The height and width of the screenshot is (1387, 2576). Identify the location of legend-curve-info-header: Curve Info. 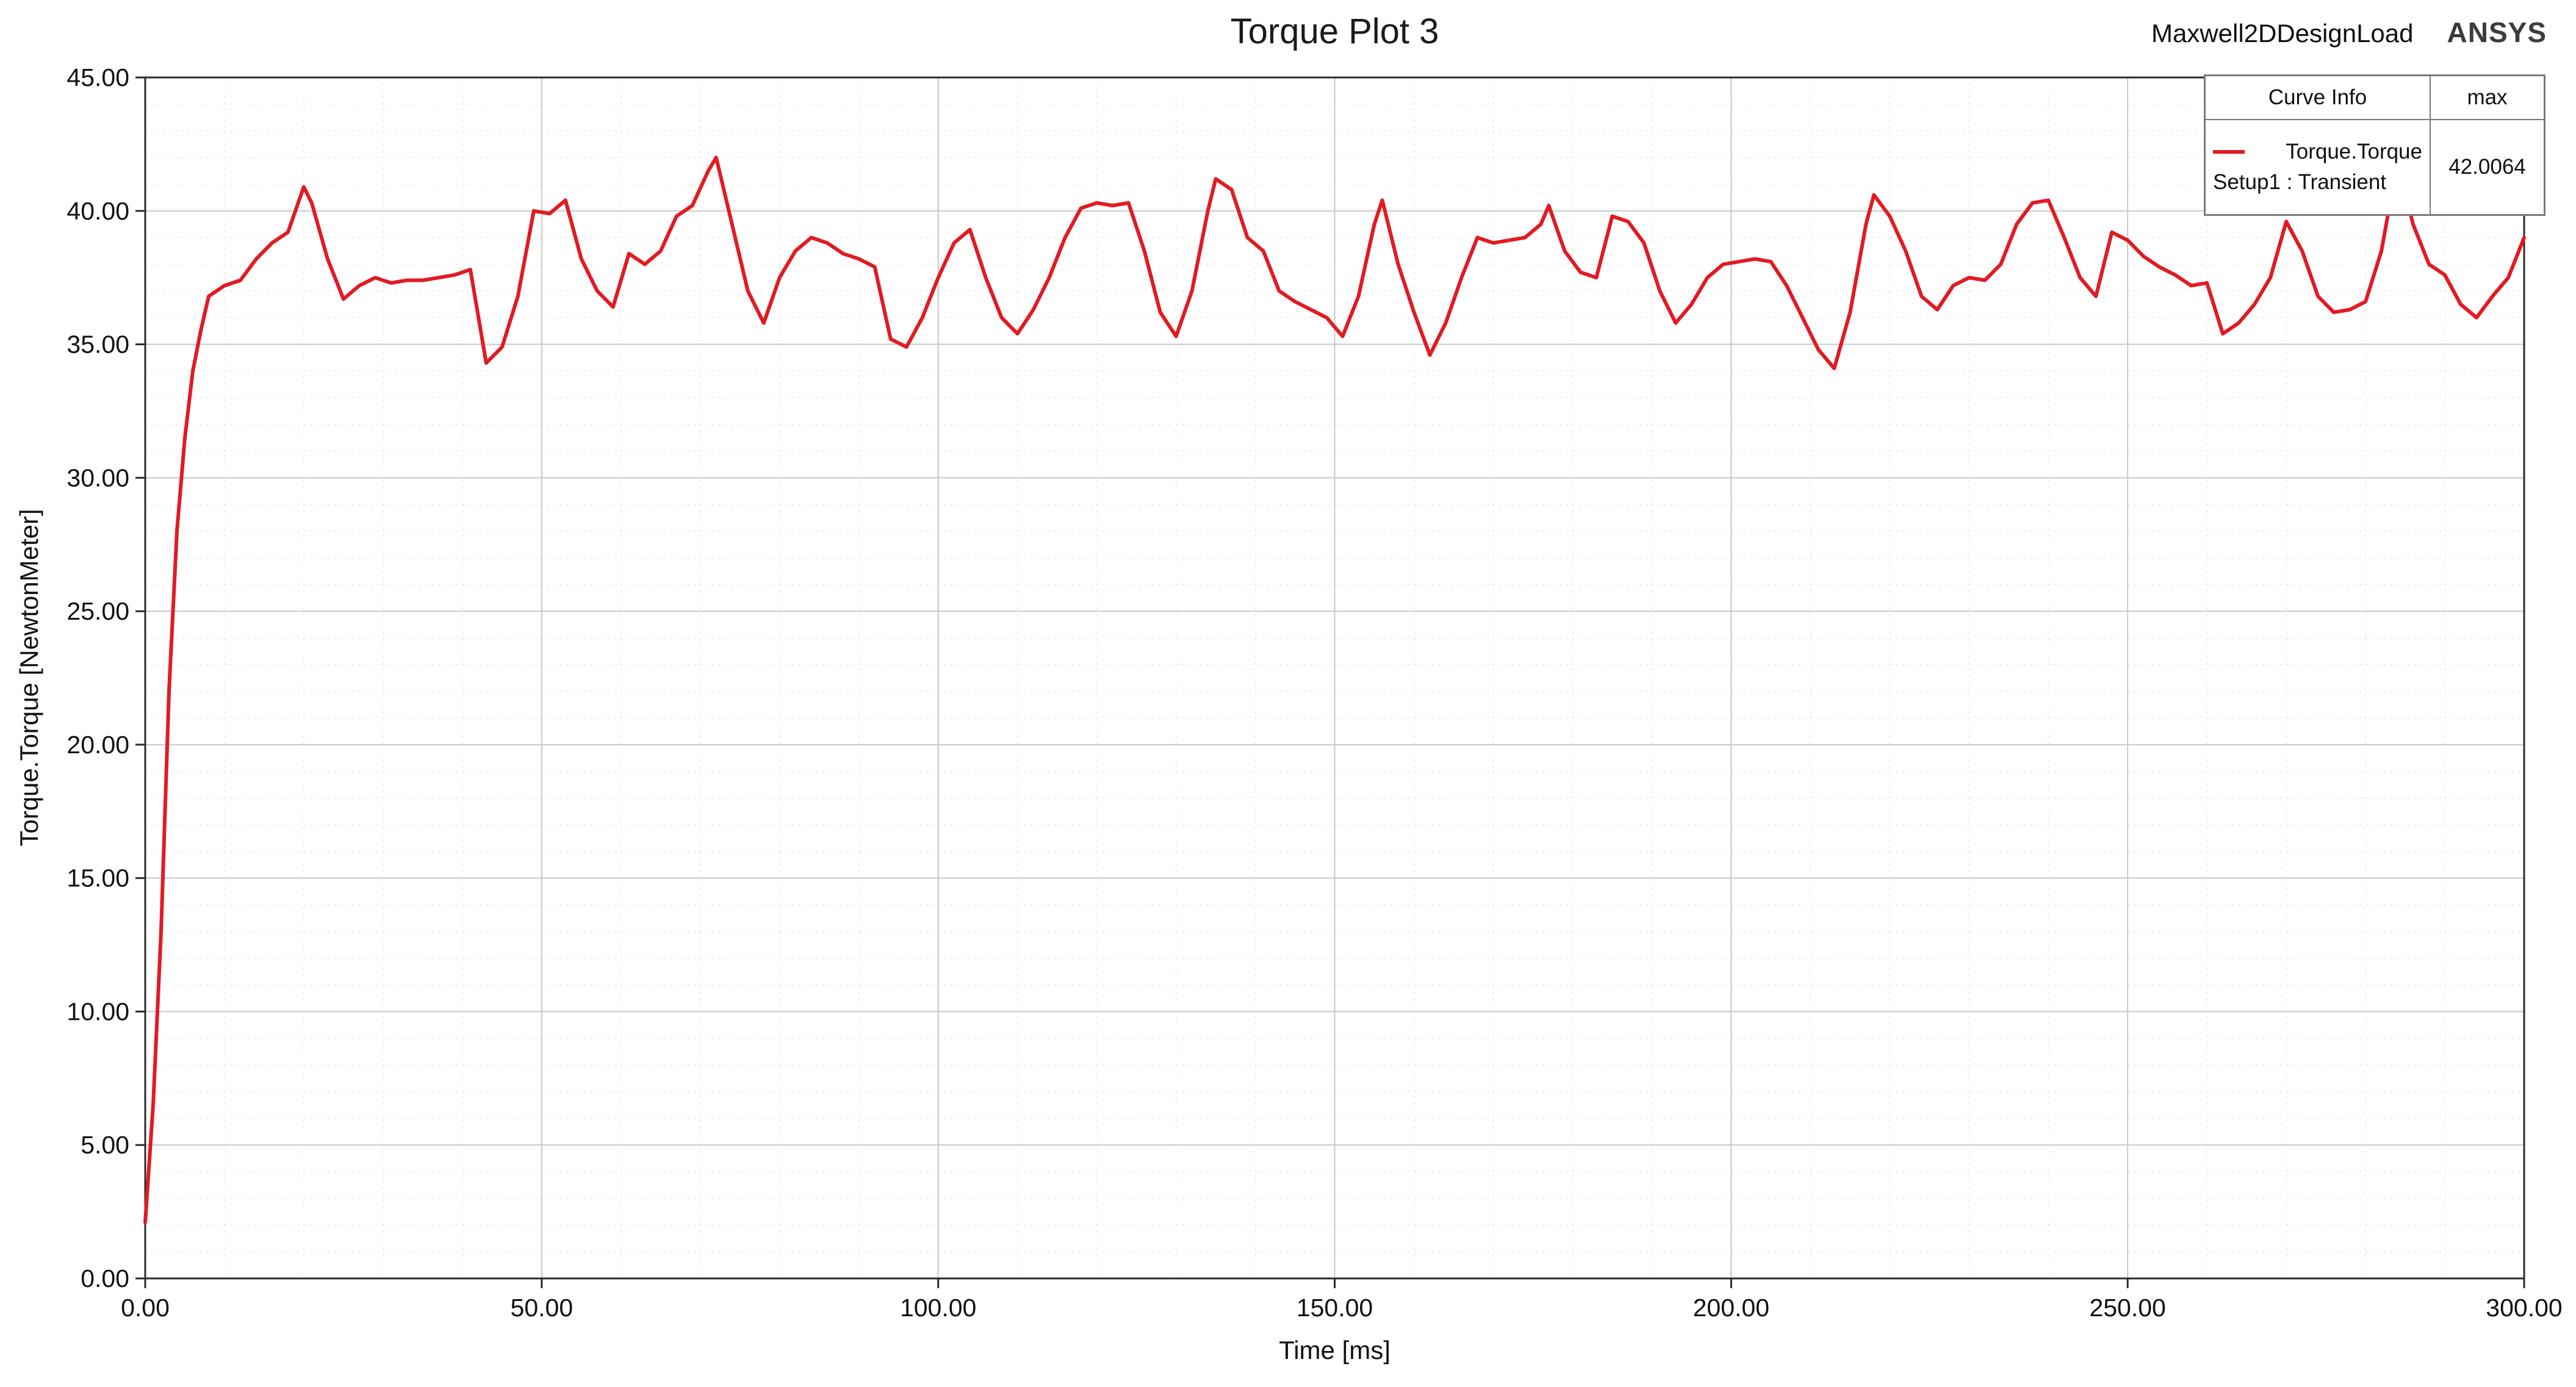
(2318, 98).